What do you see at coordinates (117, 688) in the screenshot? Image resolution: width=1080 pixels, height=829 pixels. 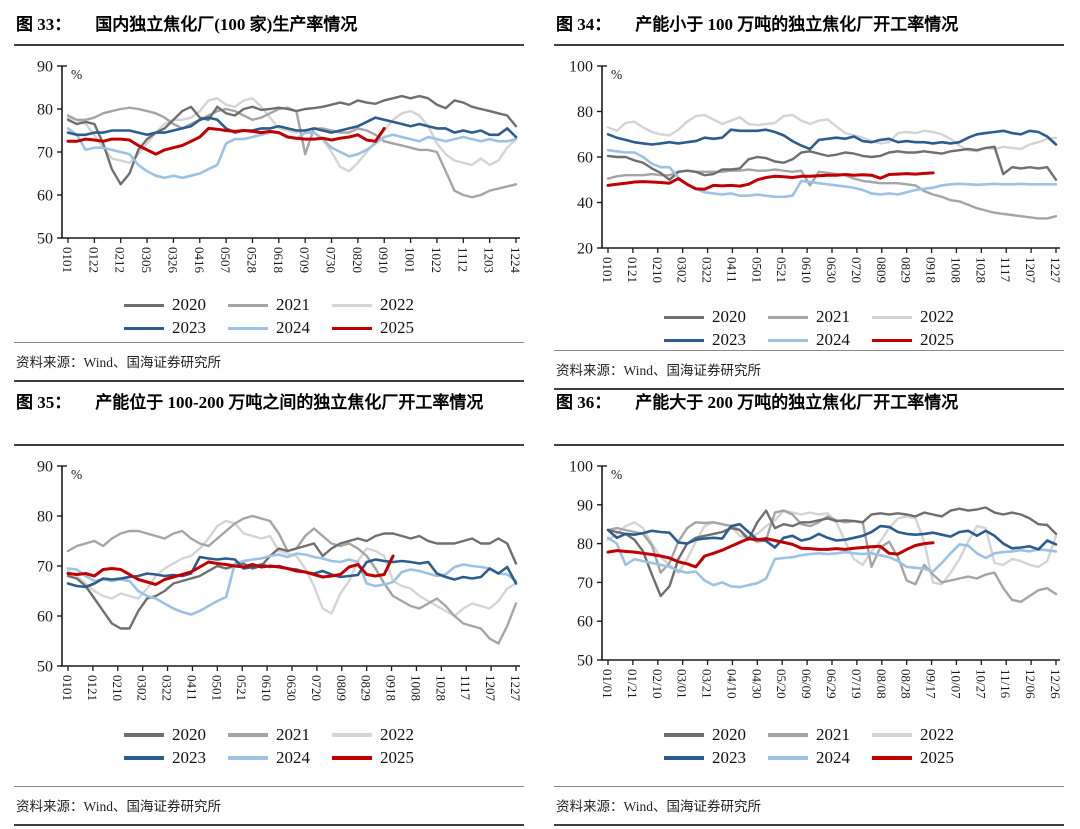 I see `x-tick-label: 0210` at bounding box center [117, 688].